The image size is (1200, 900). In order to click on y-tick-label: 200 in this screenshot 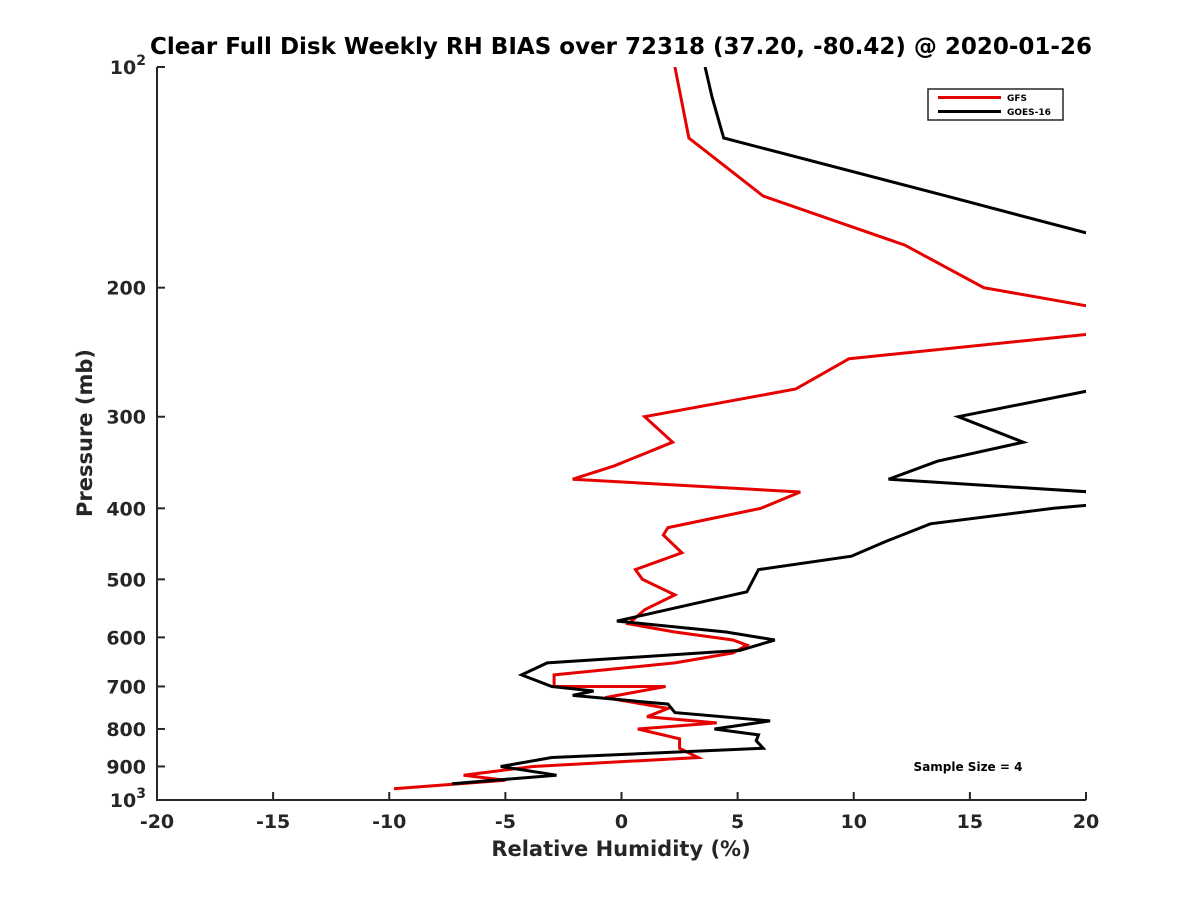, I will do `click(126, 289)`.